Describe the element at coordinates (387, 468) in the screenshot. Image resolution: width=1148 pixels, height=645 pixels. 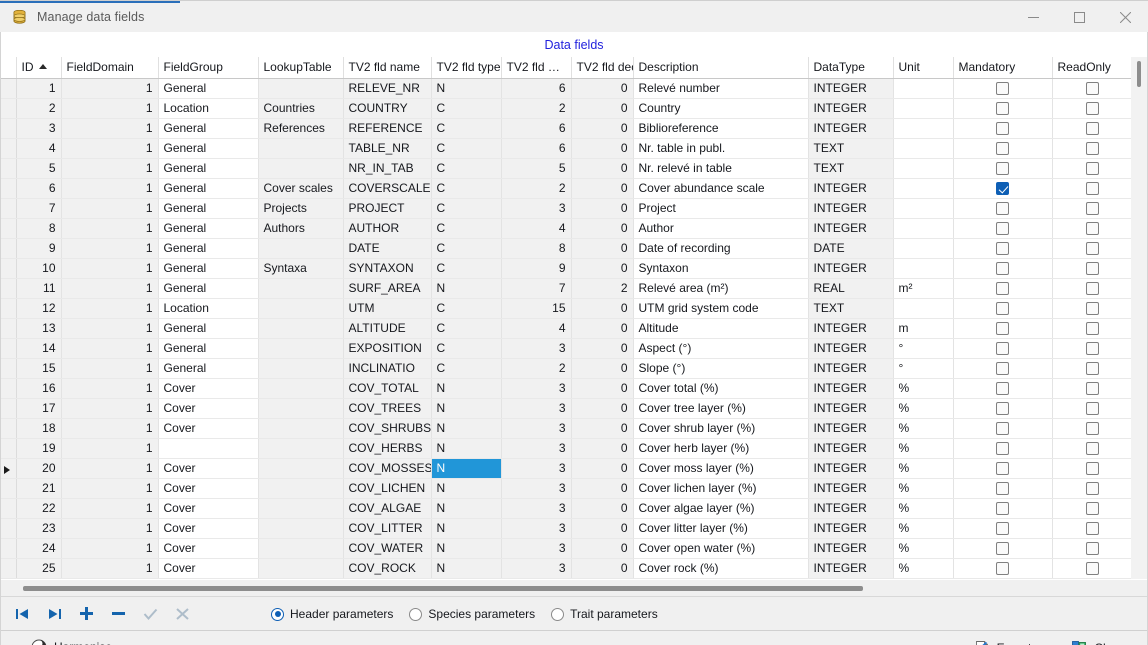
I see `cell-tv2-fld-name: COV_MOSSES` at that location.